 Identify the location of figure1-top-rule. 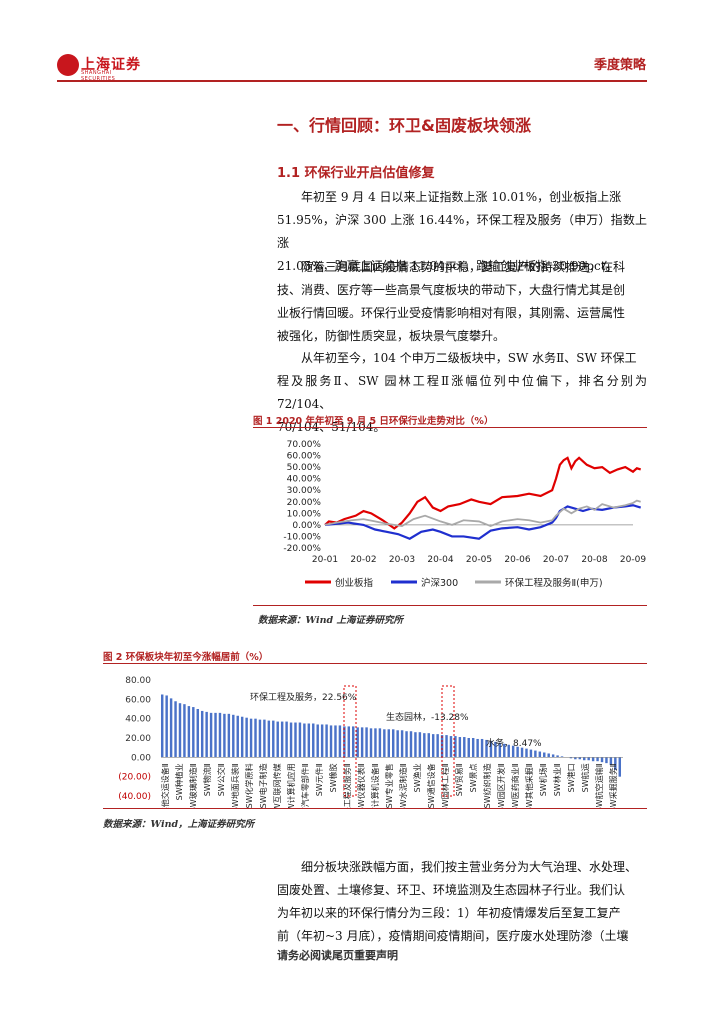
(450, 427).